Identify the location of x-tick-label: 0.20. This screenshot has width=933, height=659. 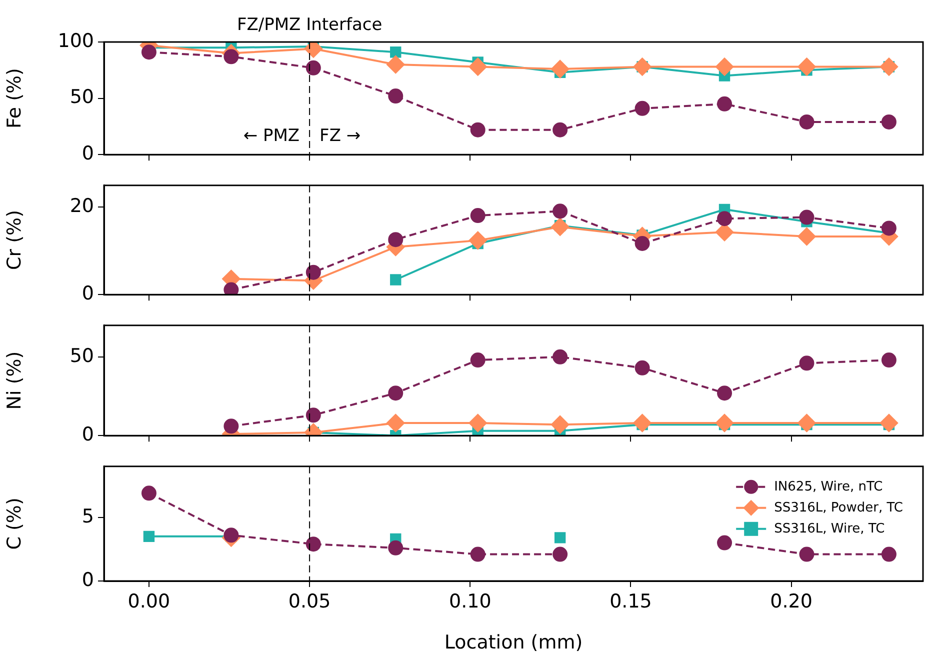
(791, 601).